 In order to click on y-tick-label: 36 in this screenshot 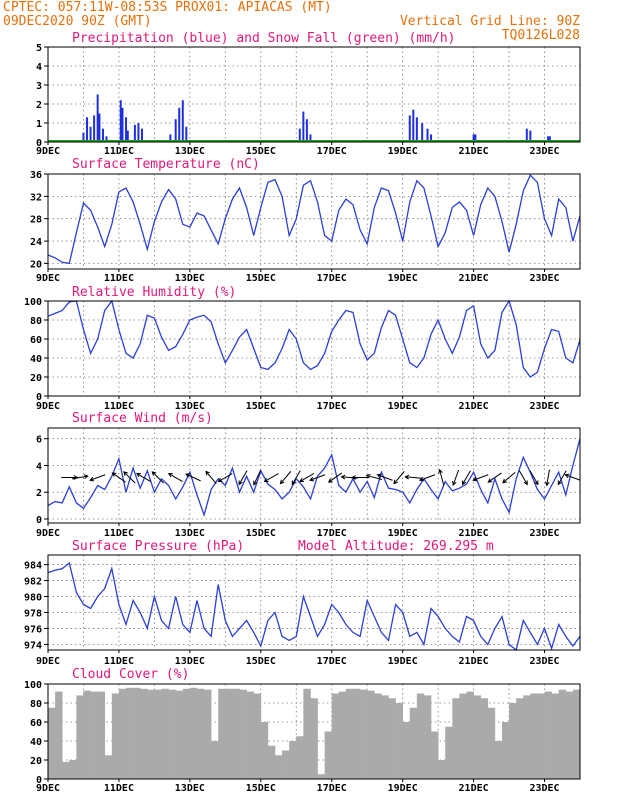, I will do `click(36, 175)`.